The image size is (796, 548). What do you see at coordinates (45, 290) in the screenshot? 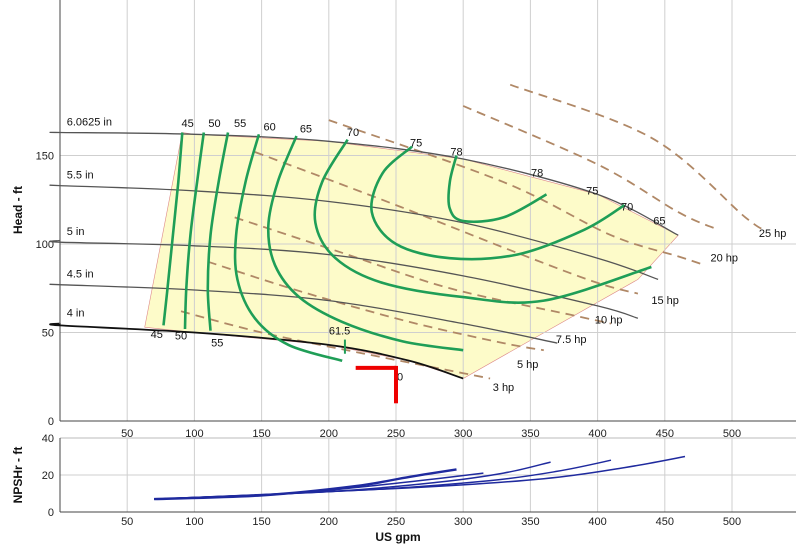
I see `performance-y-ticks: 0 50 100 150` at bounding box center [45, 290].